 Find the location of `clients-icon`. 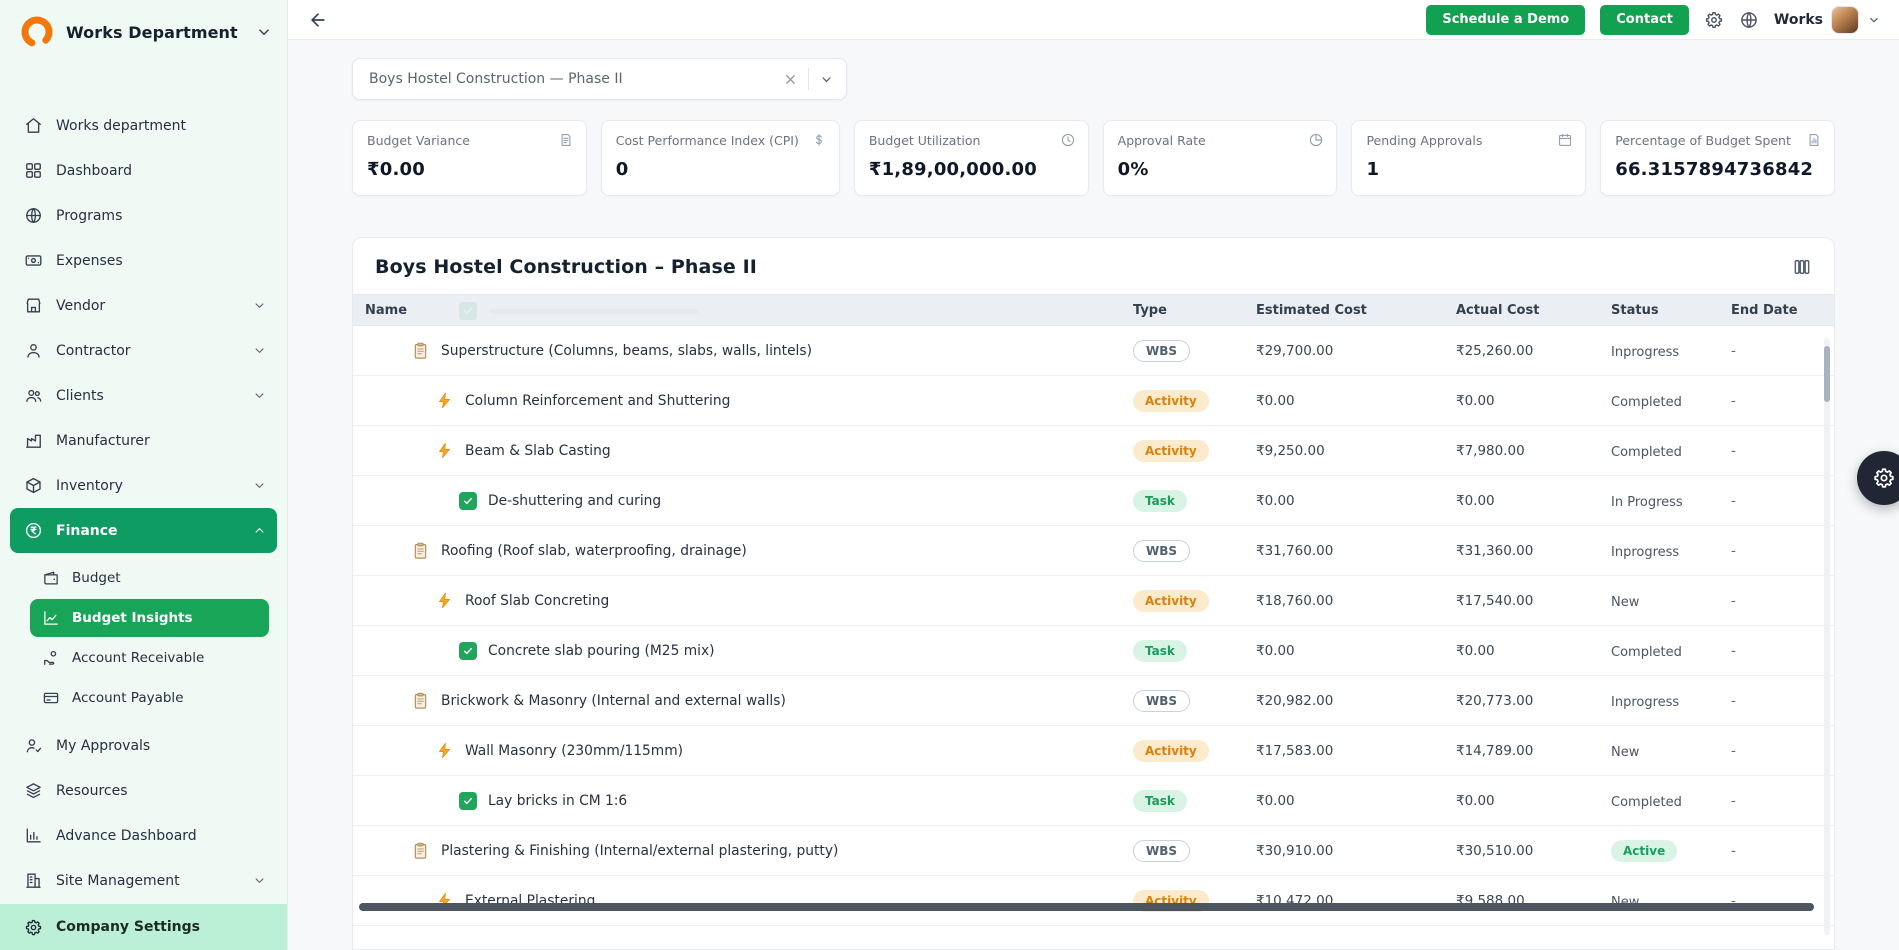

clients-icon is located at coordinates (33, 395).